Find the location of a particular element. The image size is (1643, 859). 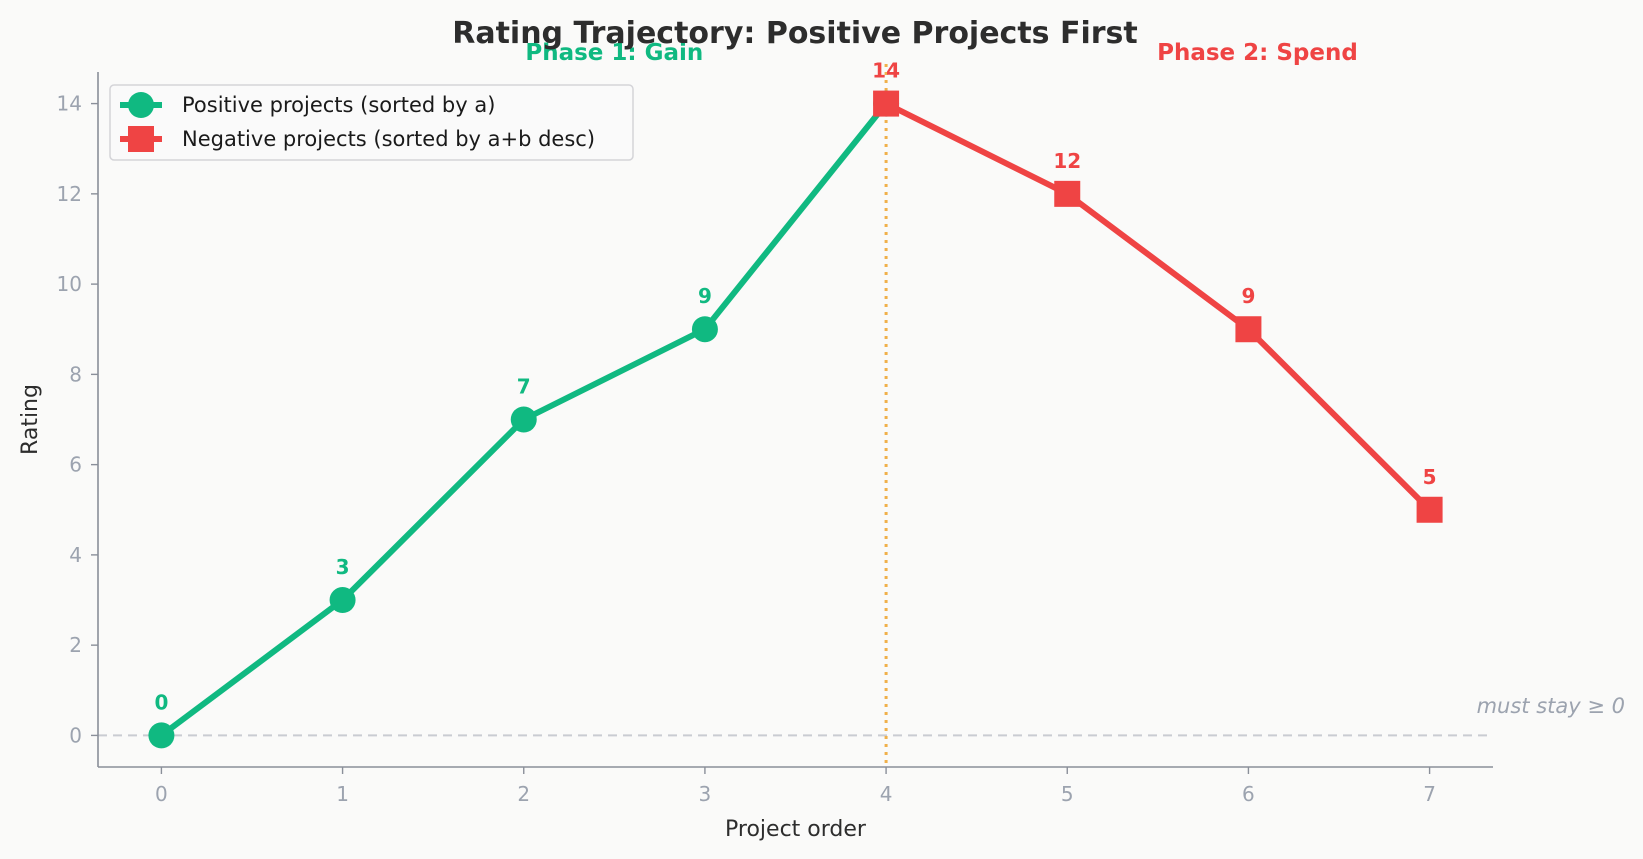

phase-1-label: Phase 1: Gain is located at coordinates (614, 53).